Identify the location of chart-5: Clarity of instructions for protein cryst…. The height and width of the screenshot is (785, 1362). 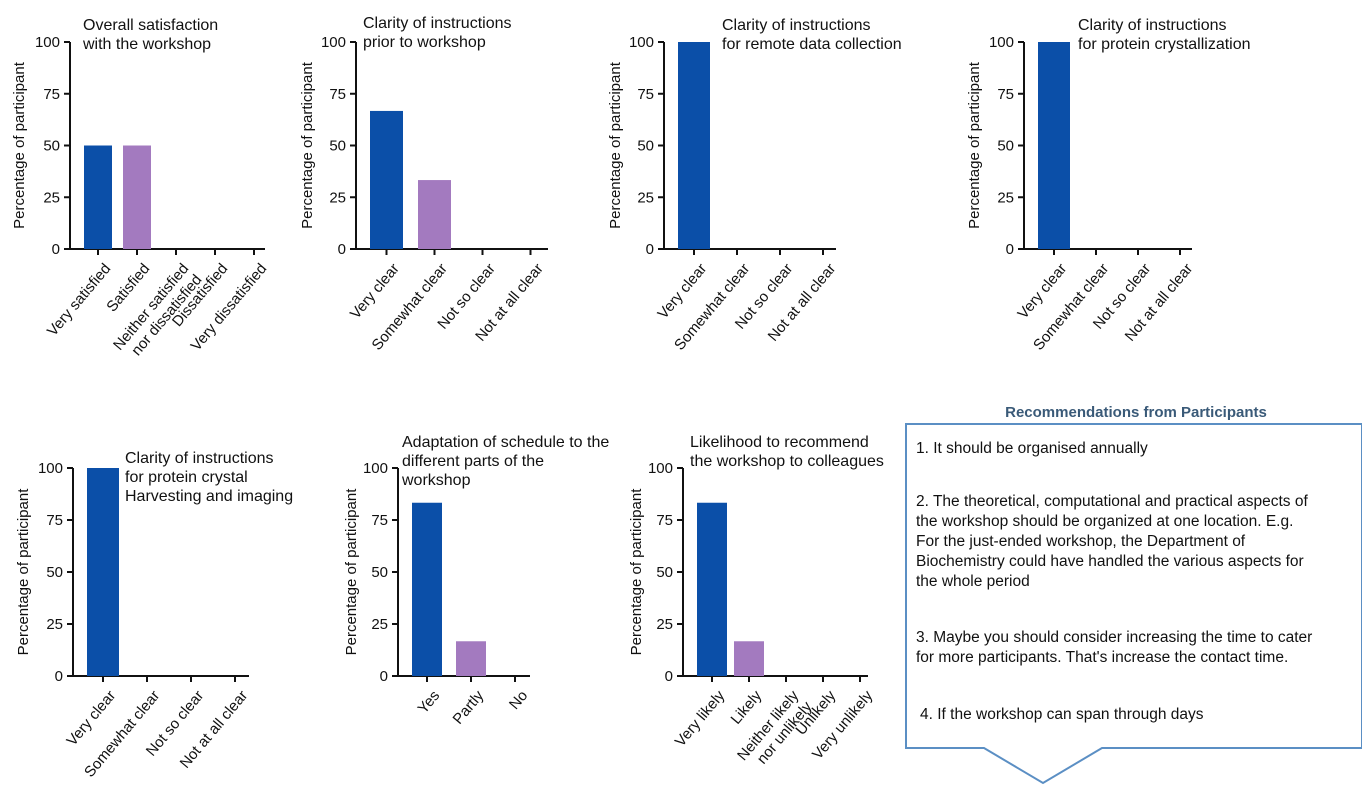
(154, 615).